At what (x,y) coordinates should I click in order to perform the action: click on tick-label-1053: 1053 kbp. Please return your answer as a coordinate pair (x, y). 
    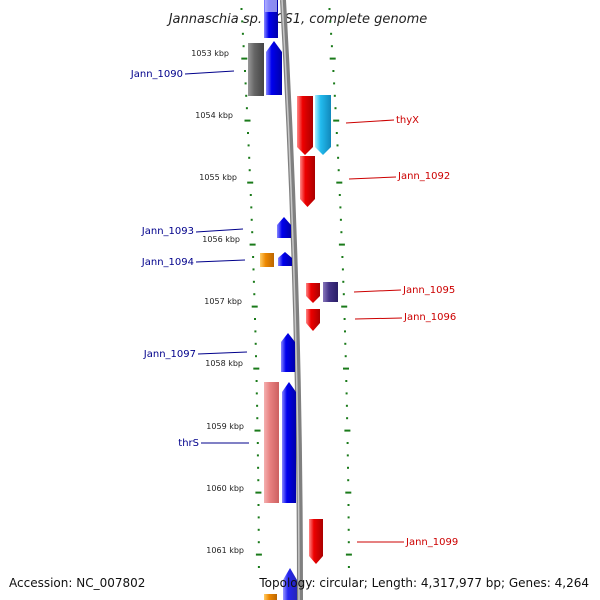
    Looking at the image, I should click on (210, 53).